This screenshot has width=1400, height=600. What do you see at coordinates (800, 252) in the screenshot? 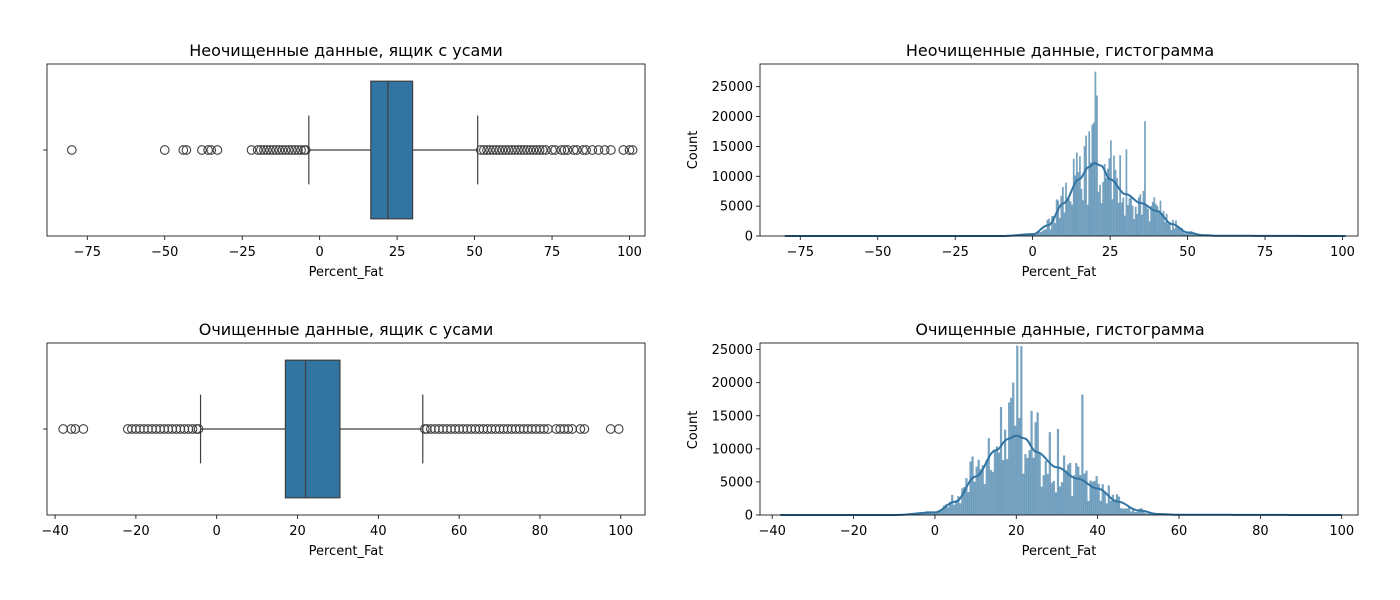
I see `x-tick-label: −75` at bounding box center [800, 252].